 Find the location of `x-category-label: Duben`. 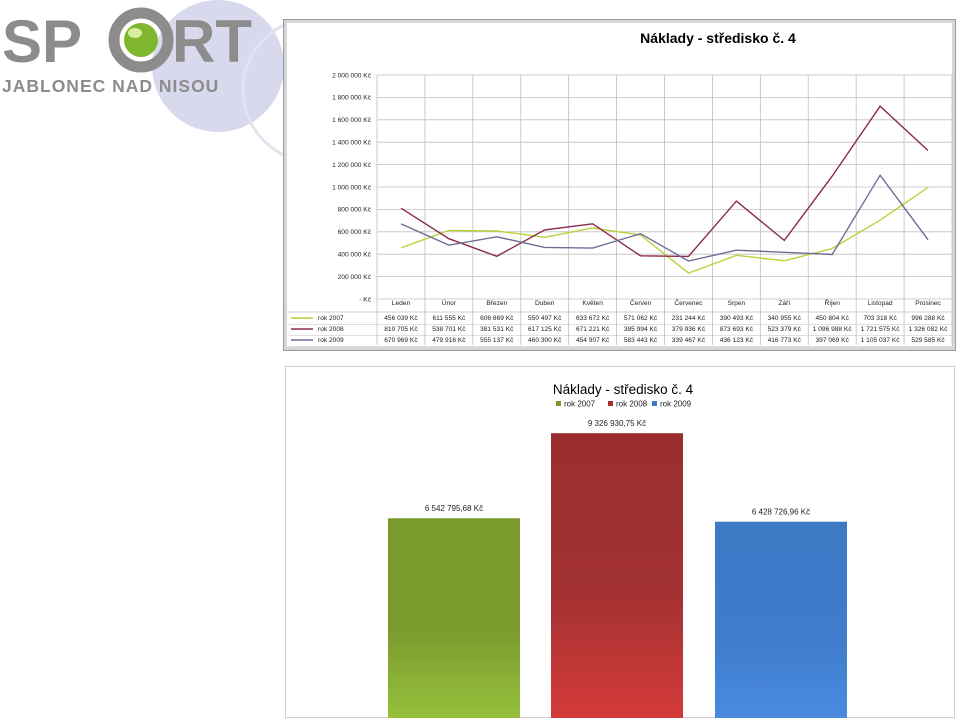

x-category-label: Duben is located at coordinates (545, 303).